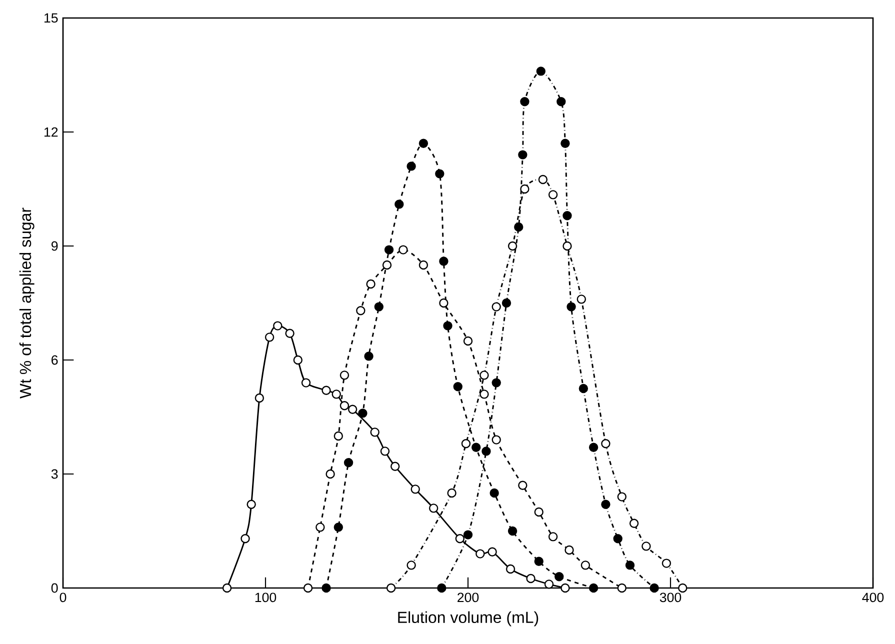  Describe the element at coordinates (54, 474) in the screenshot. I see `y-tick-label: 3` at that location.